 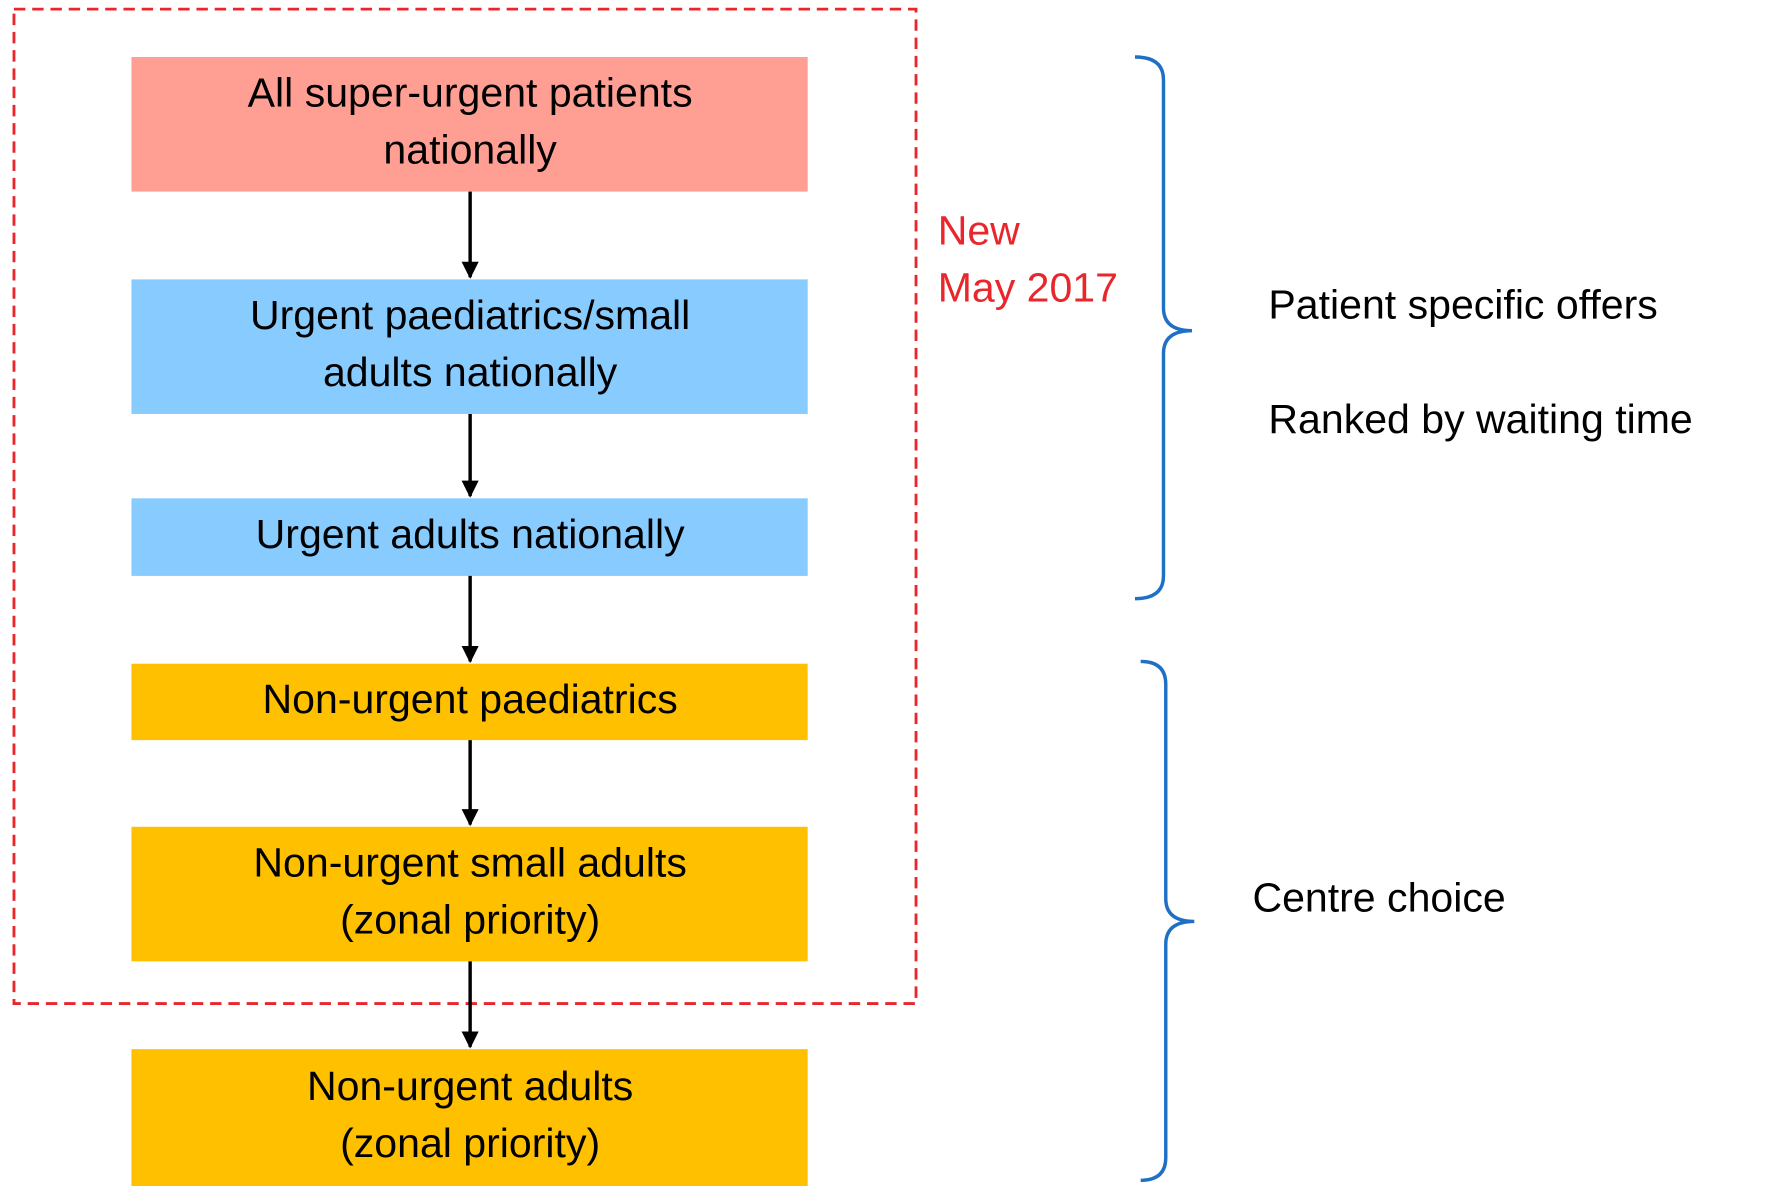 What do you see at coordinates (1480, 419) in the screenshot?
I see `group-label: Ranked by waiting time` at bounding box center [1480, 419].